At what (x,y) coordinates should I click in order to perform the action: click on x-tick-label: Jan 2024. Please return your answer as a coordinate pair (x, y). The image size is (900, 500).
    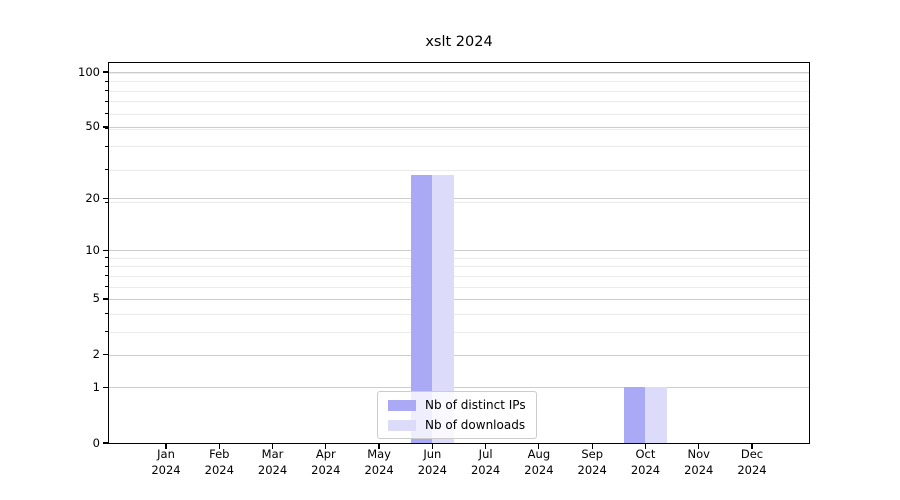
    Looking at the image, I should click on (166, 462).